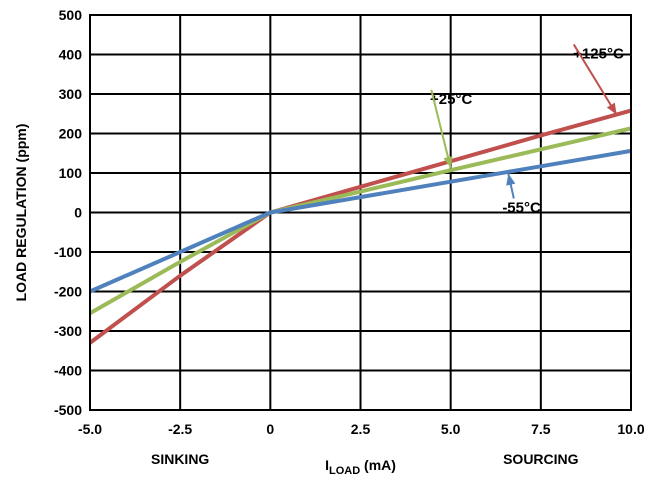 The image size is (663, 481). What do you see at coordinates (71, 55) in the screenshot?
I see `y-tick-label: 400` at bounding box center [71, 55].